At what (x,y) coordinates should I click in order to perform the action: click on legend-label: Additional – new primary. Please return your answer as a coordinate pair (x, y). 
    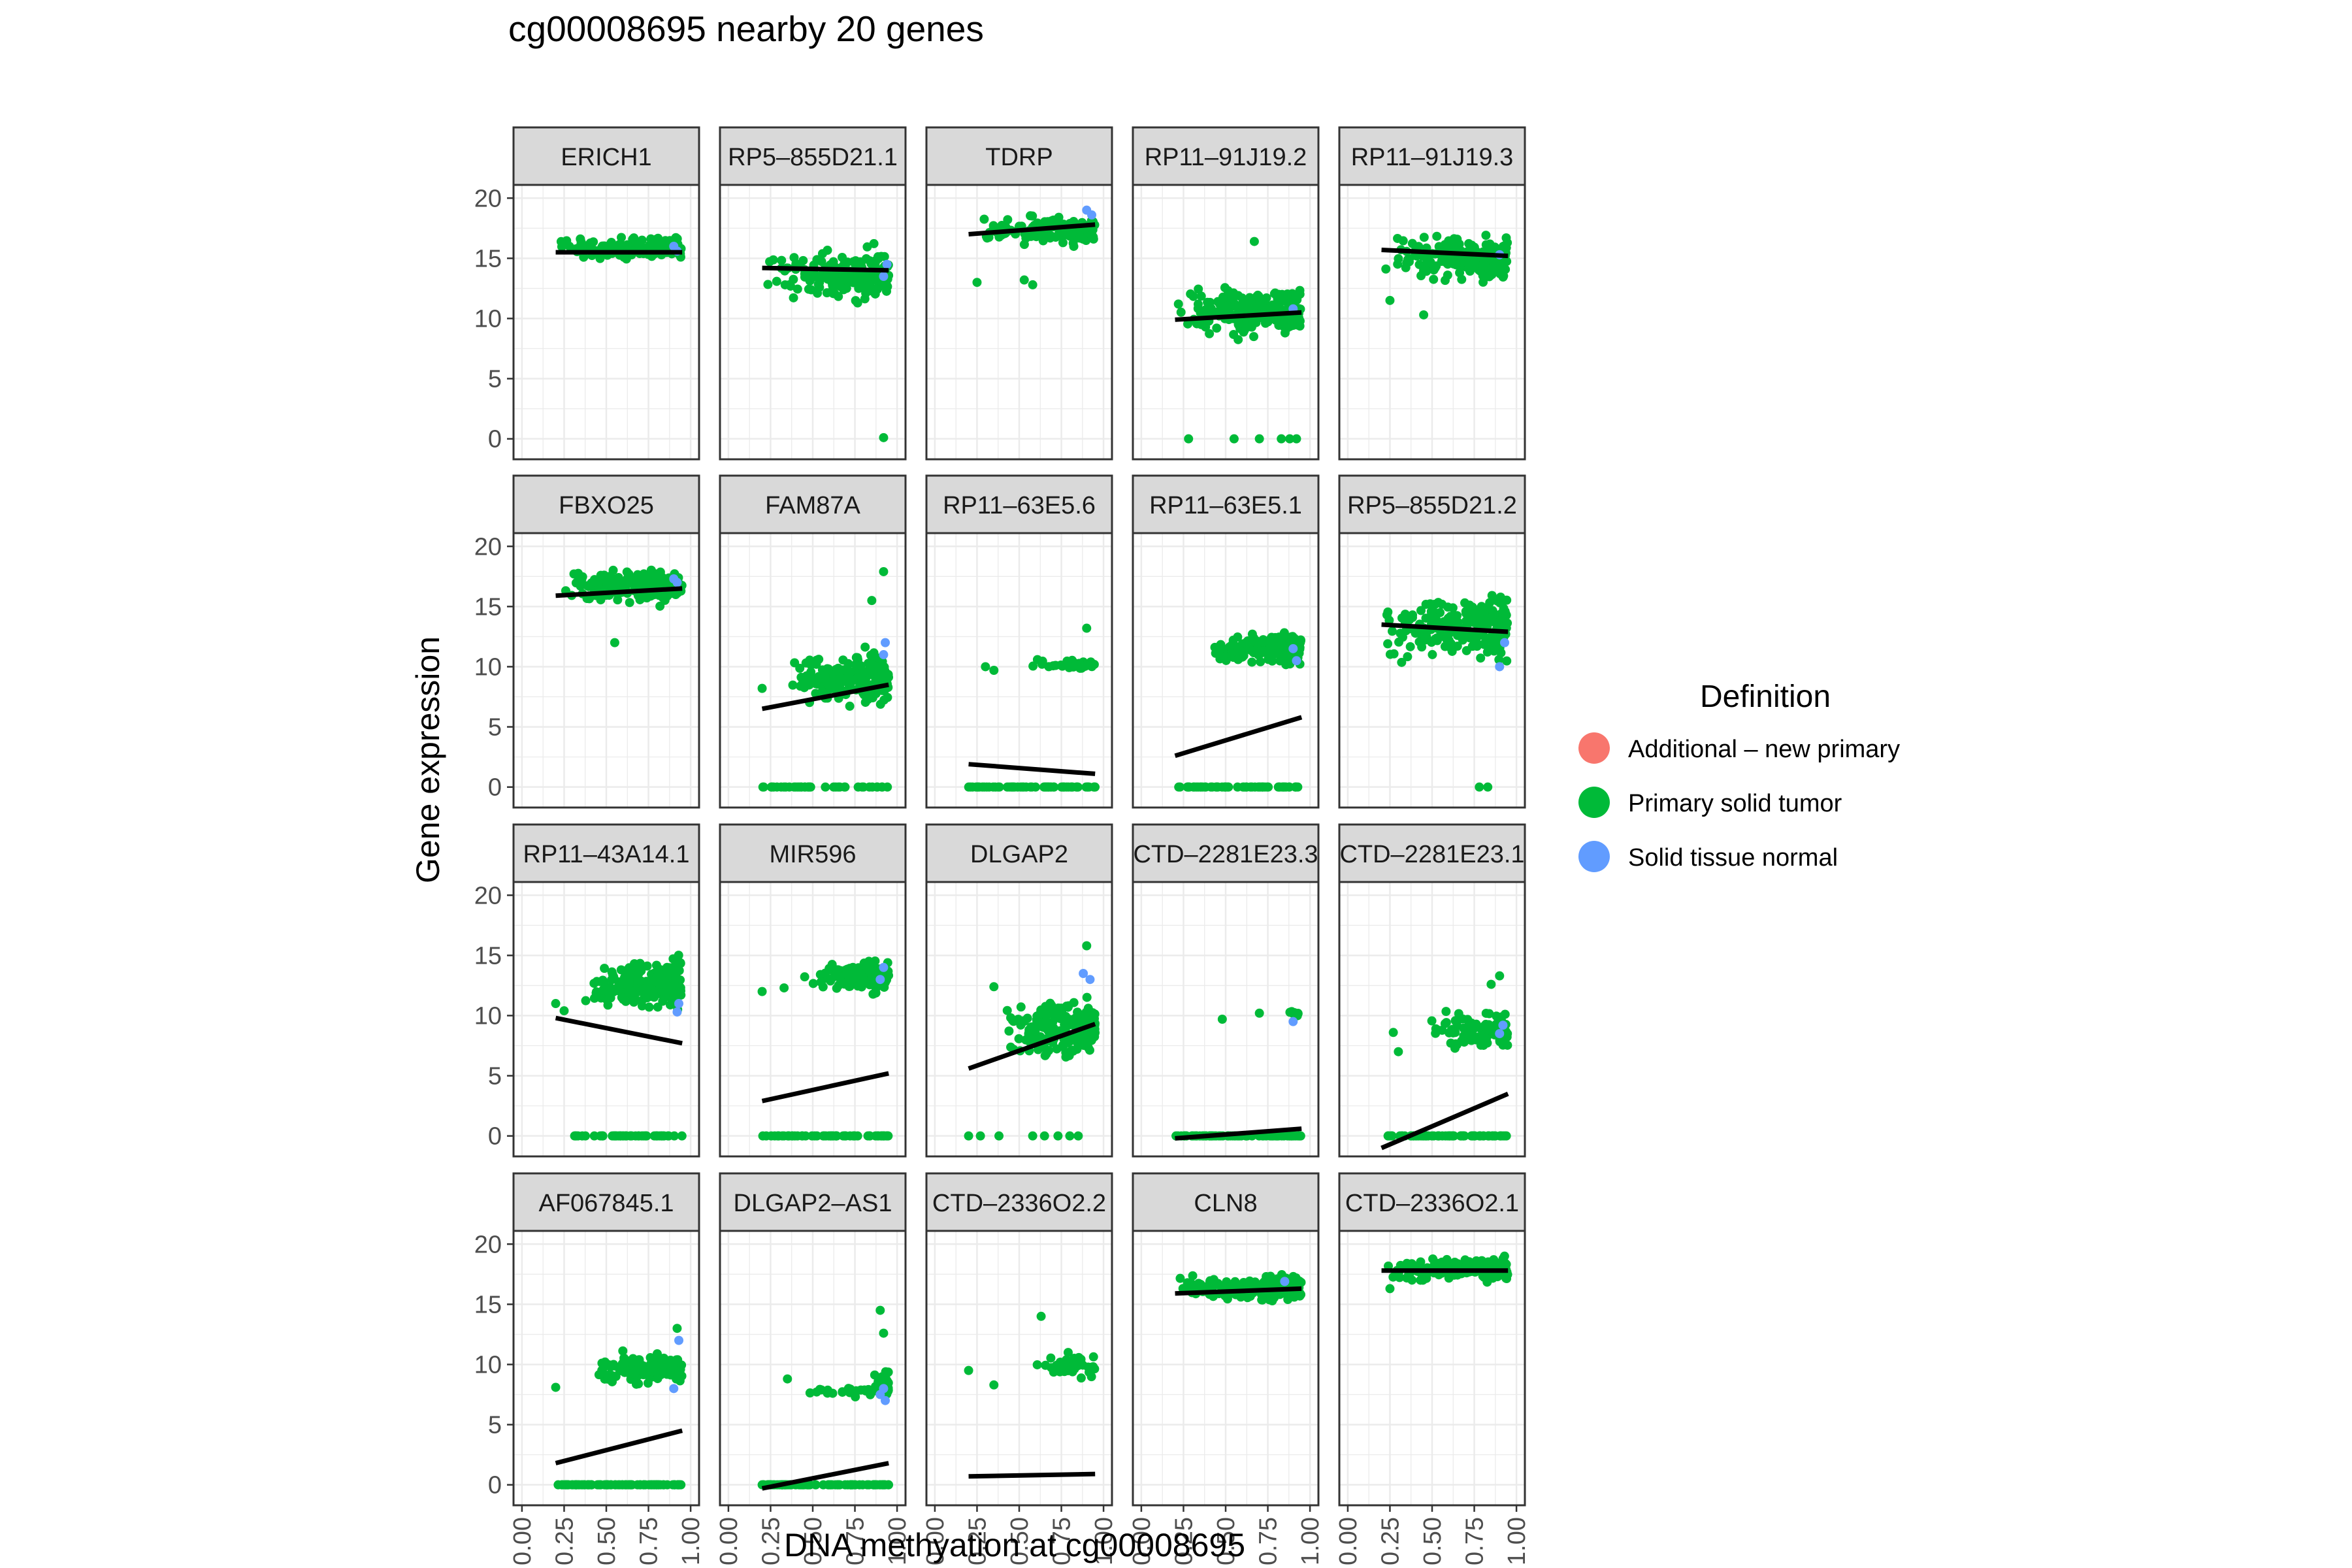
    Looking at the image, I should click on (1764, 749).